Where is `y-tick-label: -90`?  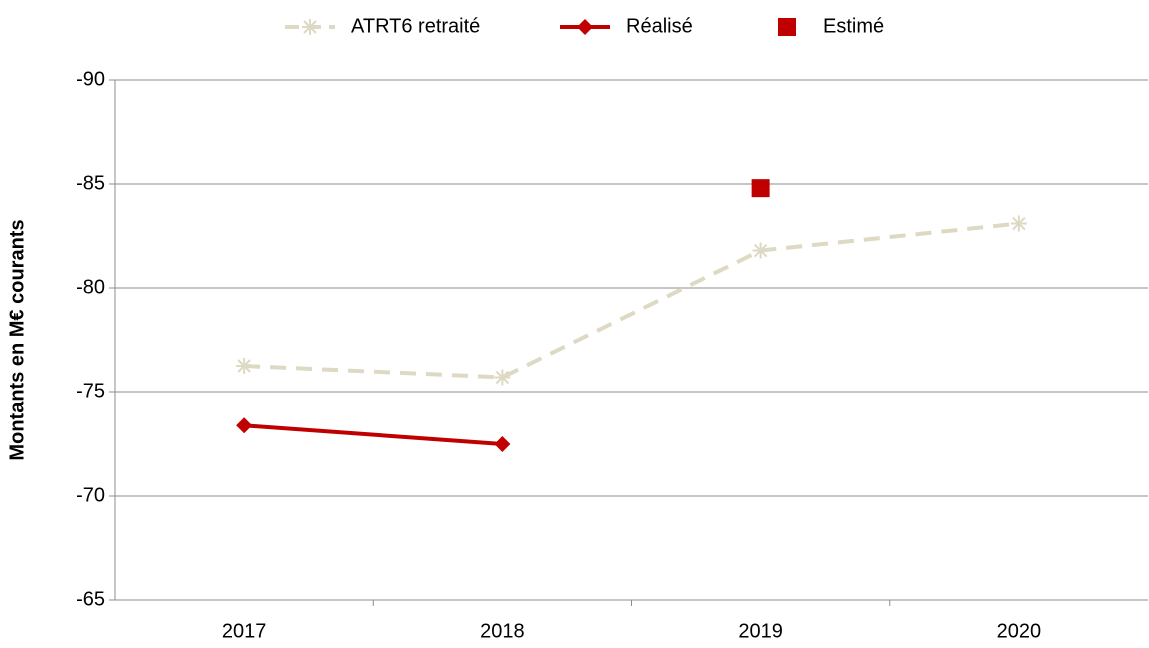
y-tick-label: -90 is located at coordinates (90, 79).